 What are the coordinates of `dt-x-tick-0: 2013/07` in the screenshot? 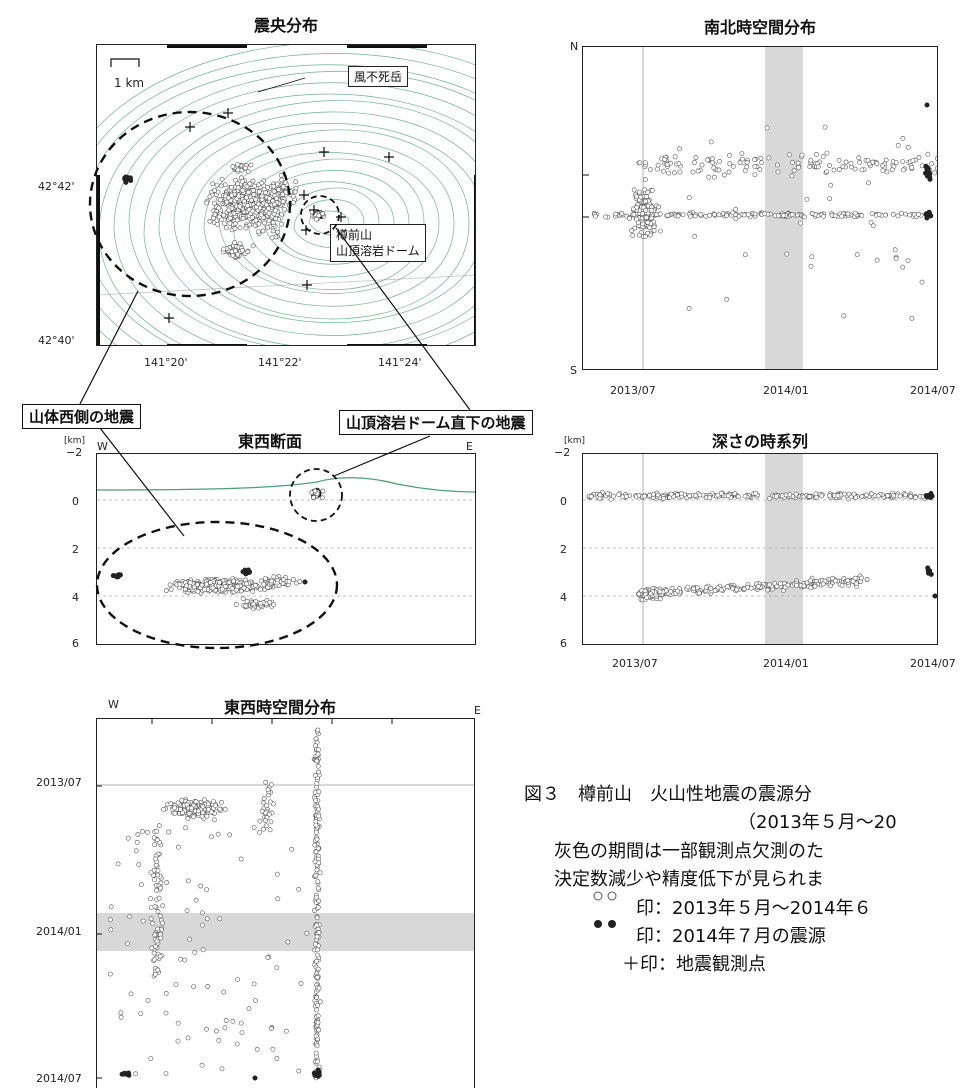 It's located at (635, 663).